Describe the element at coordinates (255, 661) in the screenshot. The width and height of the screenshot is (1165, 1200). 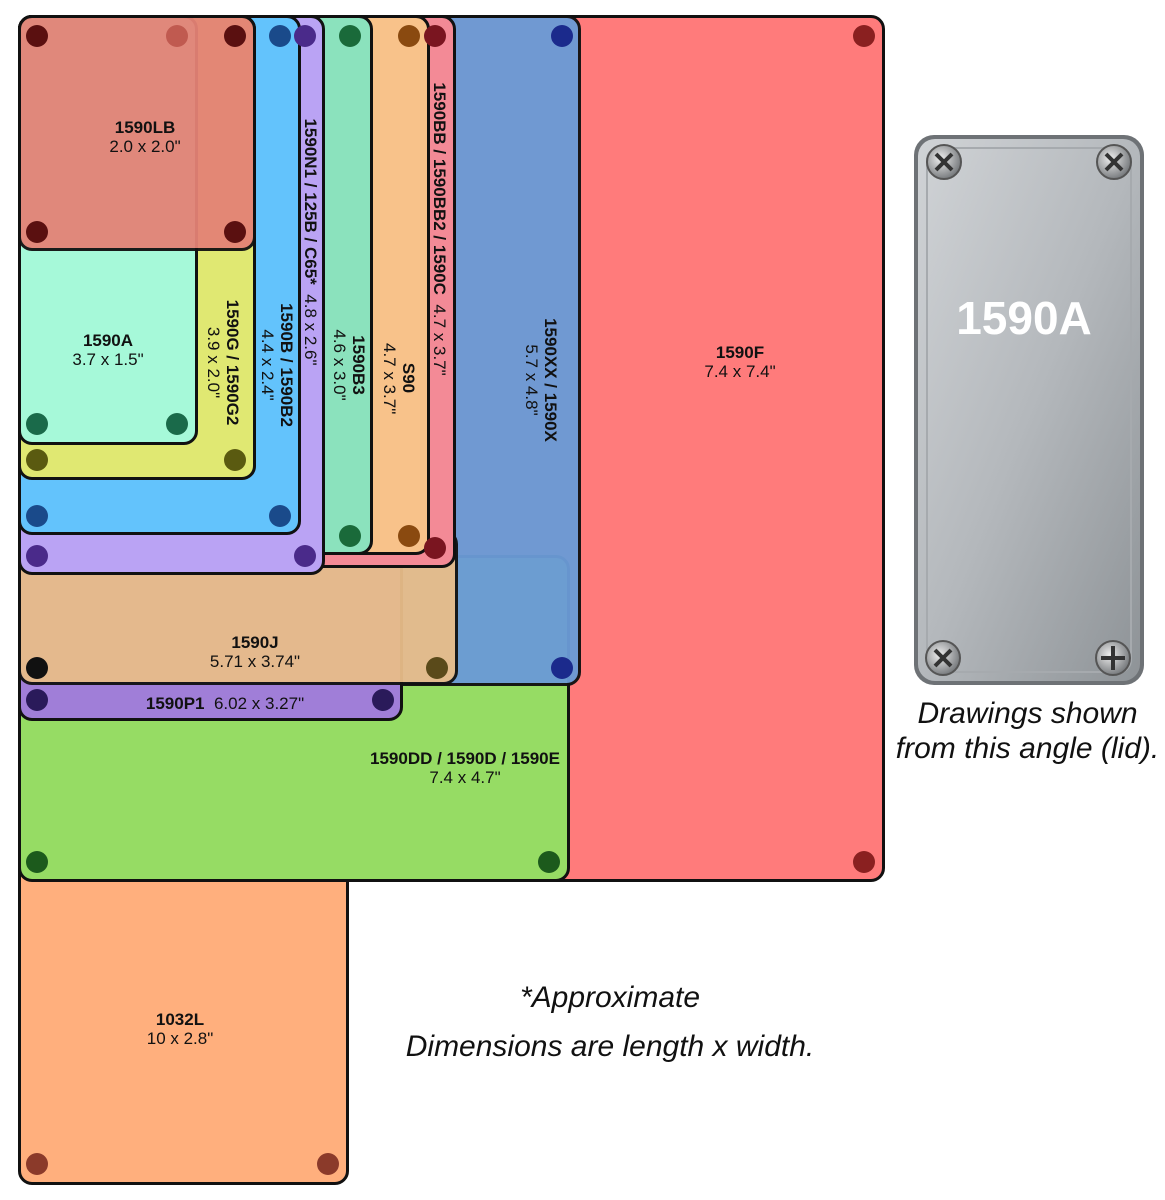
I see `label-1590J-dims: 5.71 x 3.74"` at that location.